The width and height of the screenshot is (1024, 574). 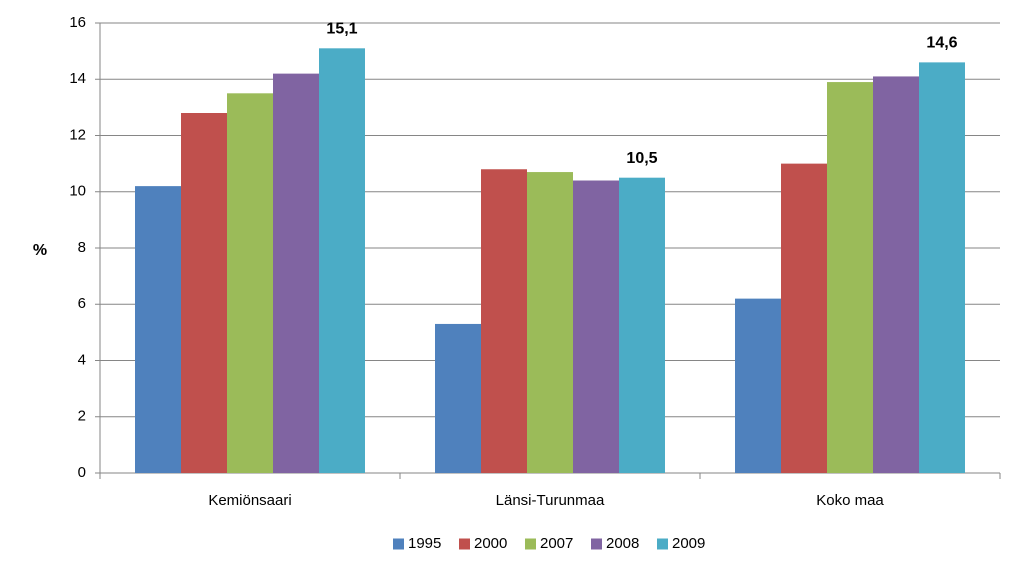 I want to click on legend-label: 2000, so click(x=490, y=543).